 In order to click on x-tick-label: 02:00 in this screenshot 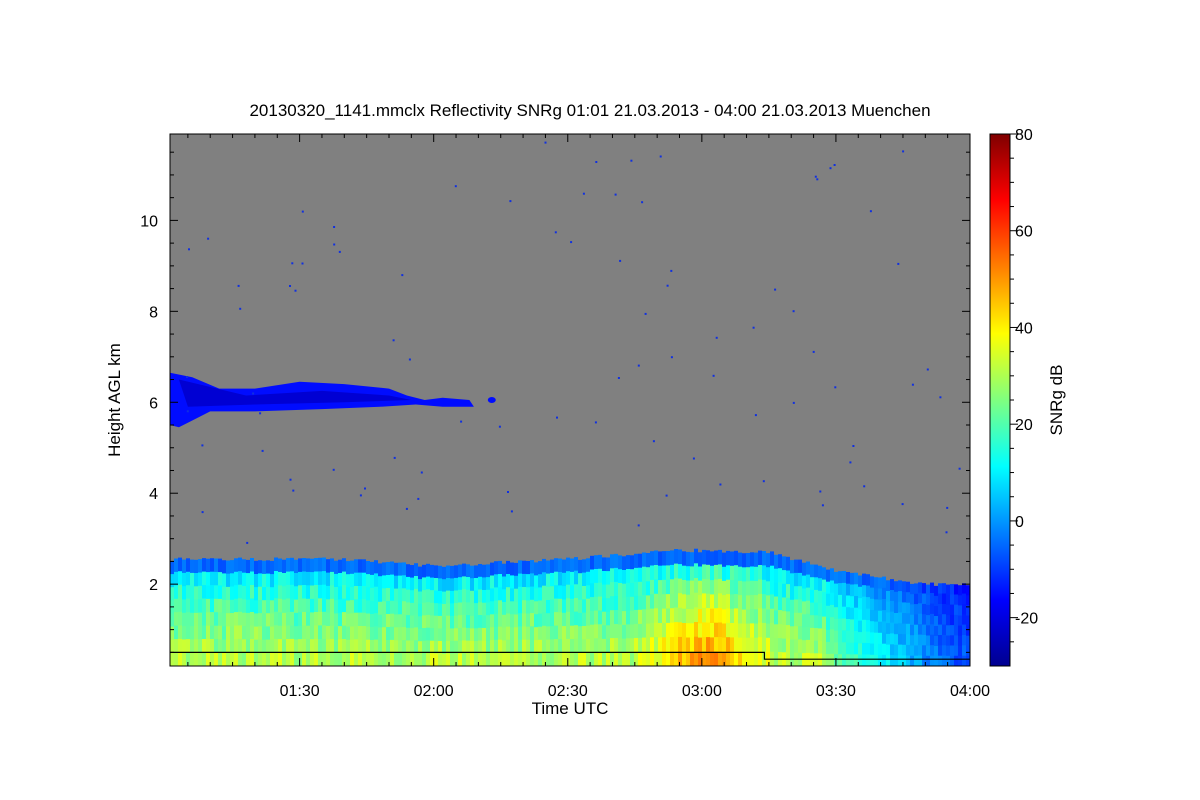, I will do `click(434, 691)`.